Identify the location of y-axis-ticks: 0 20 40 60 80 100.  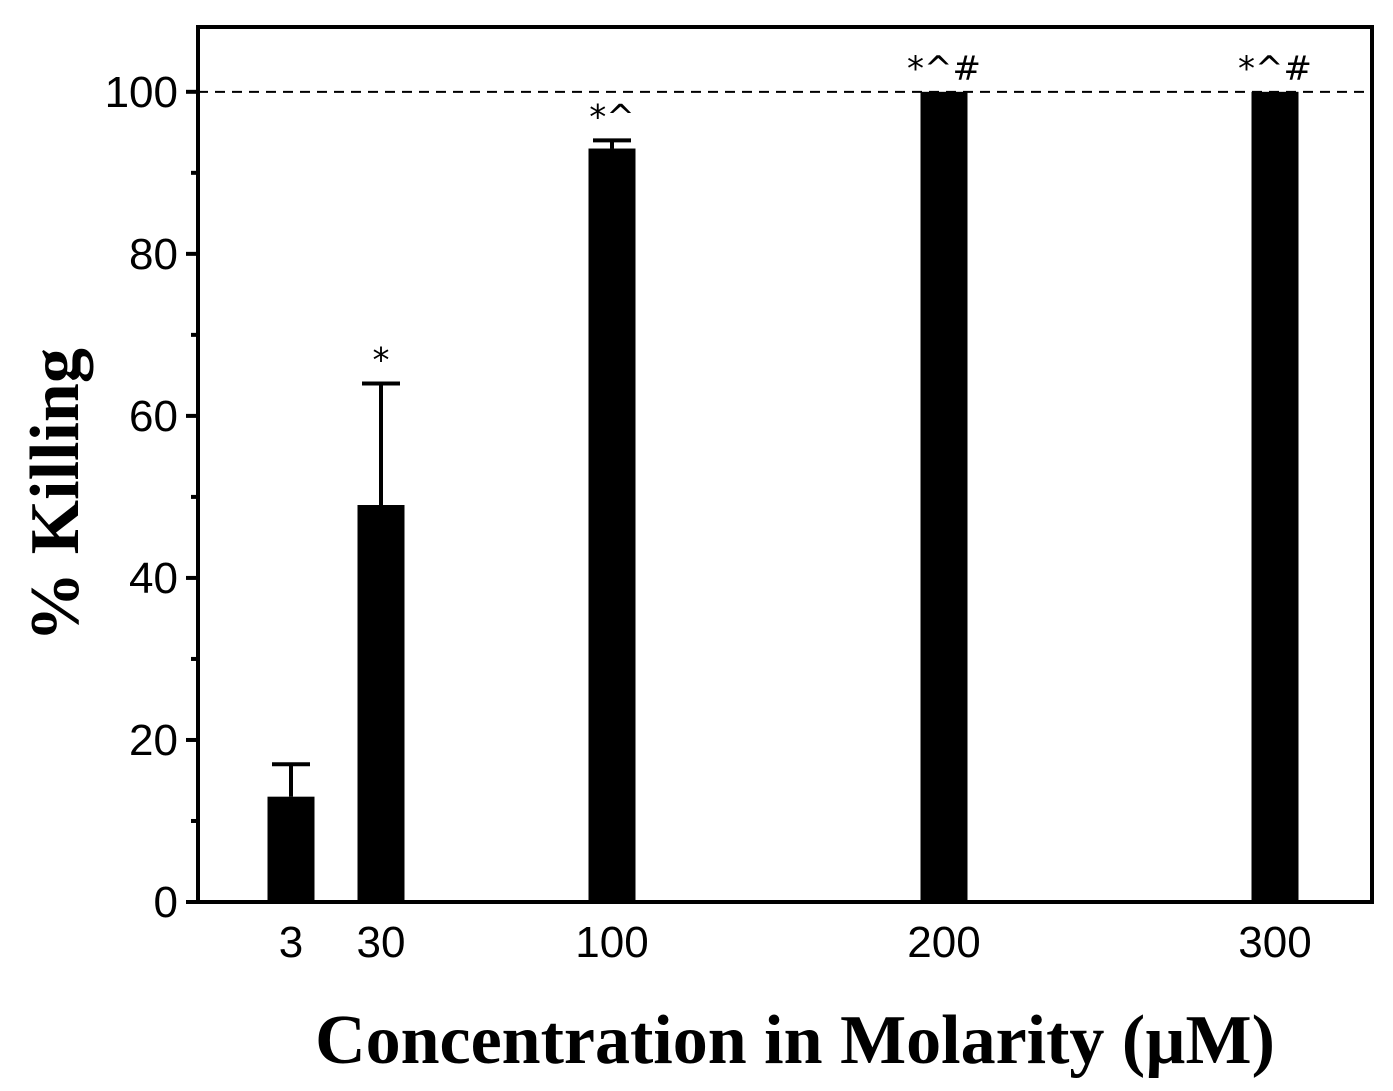
(151, 497).